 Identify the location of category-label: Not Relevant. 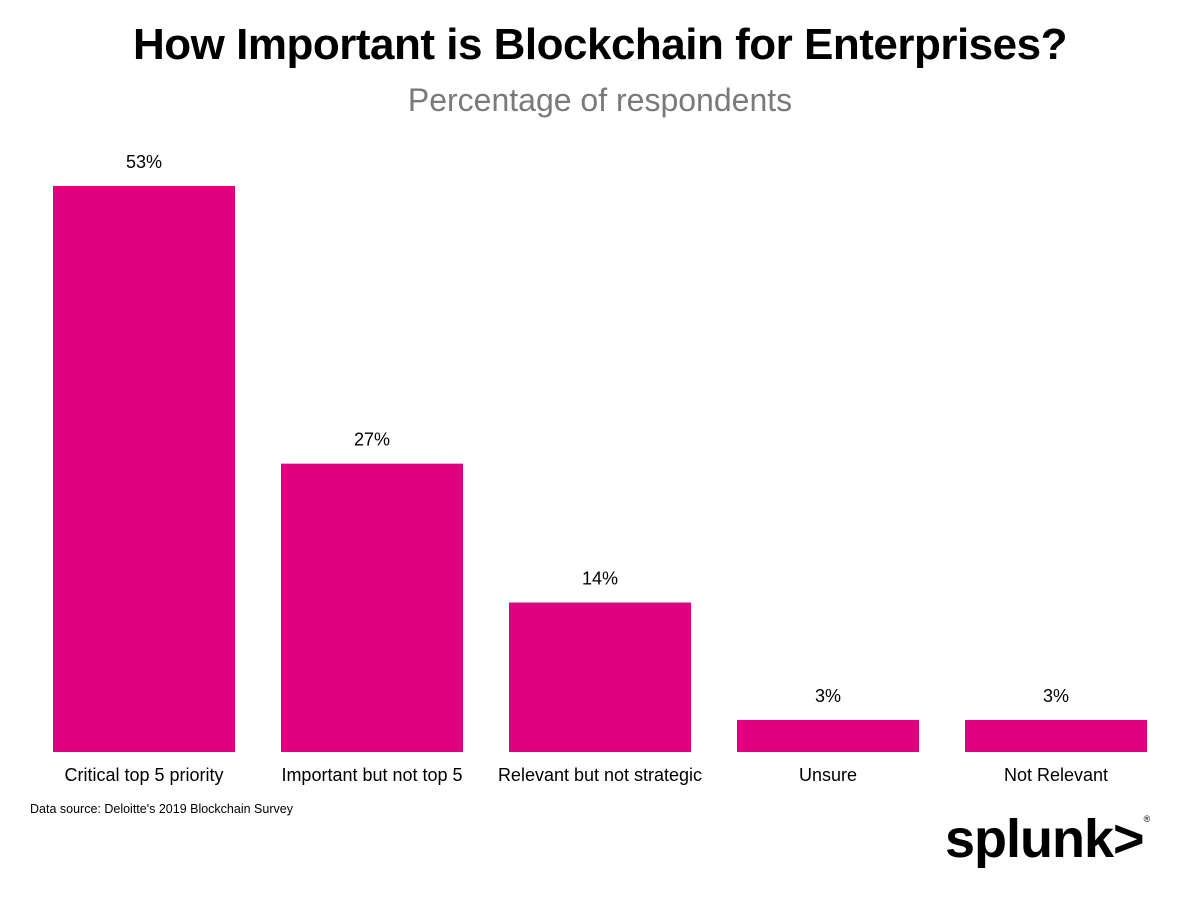
(1056, 775).